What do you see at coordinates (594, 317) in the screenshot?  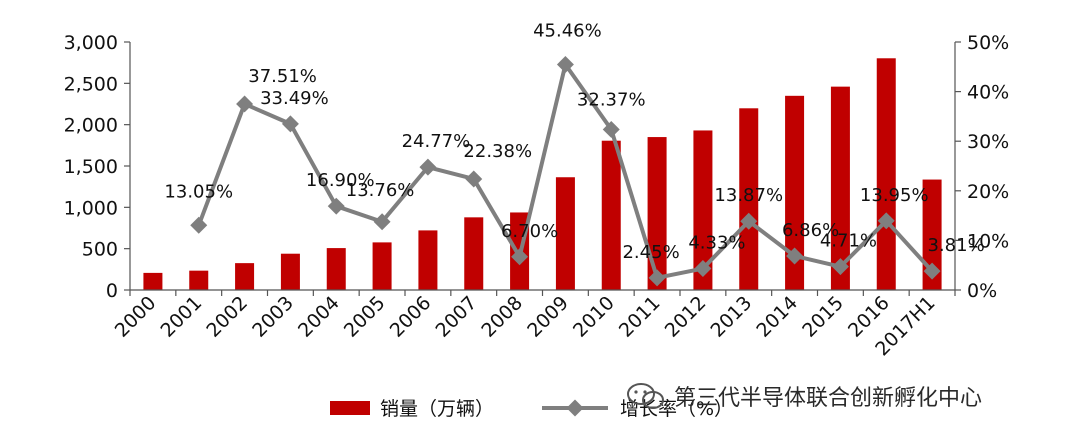 I see `x-tick-label-2010: 2010` at bounding box center [594, 317].